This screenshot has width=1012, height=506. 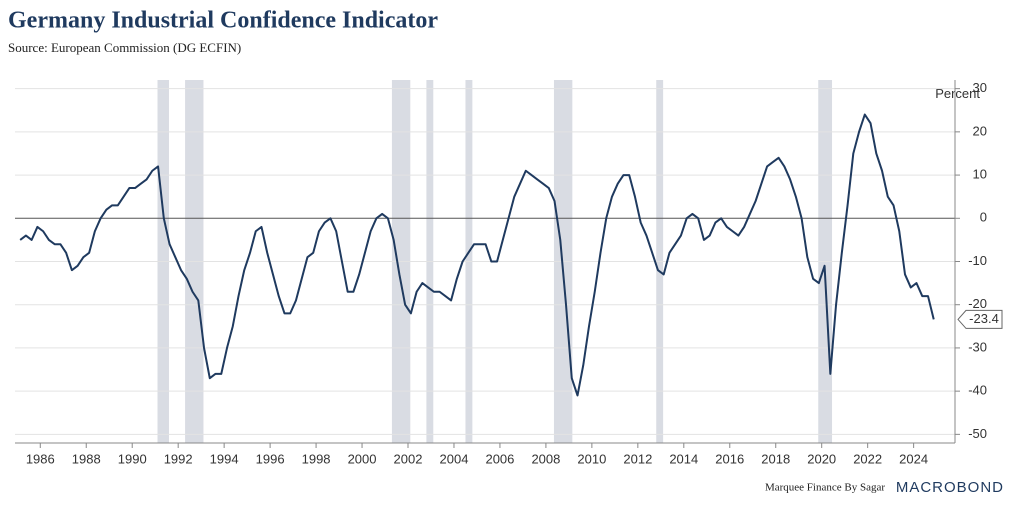 I want to click on y-tick-label: 0, so click(x=983, y=217).